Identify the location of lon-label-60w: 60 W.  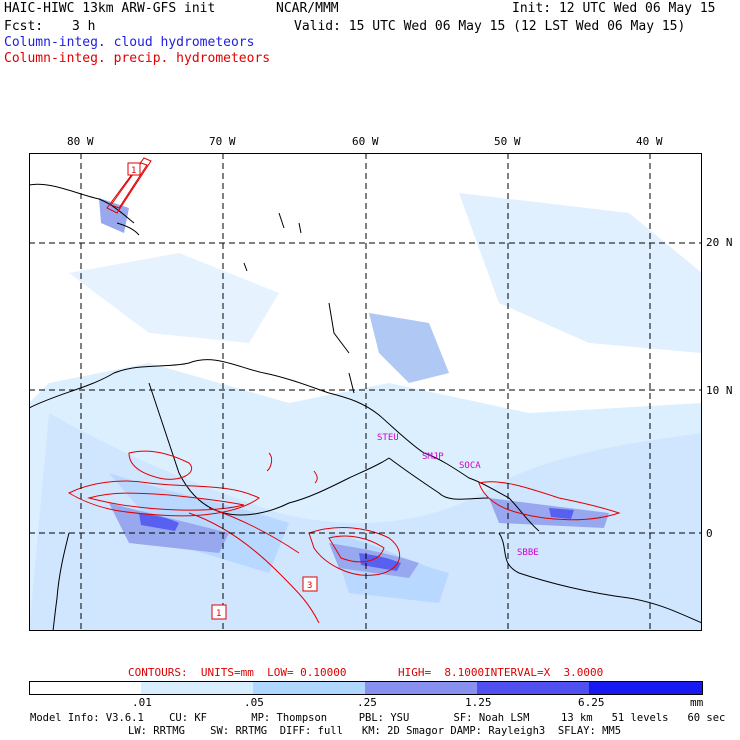
(365, 141).